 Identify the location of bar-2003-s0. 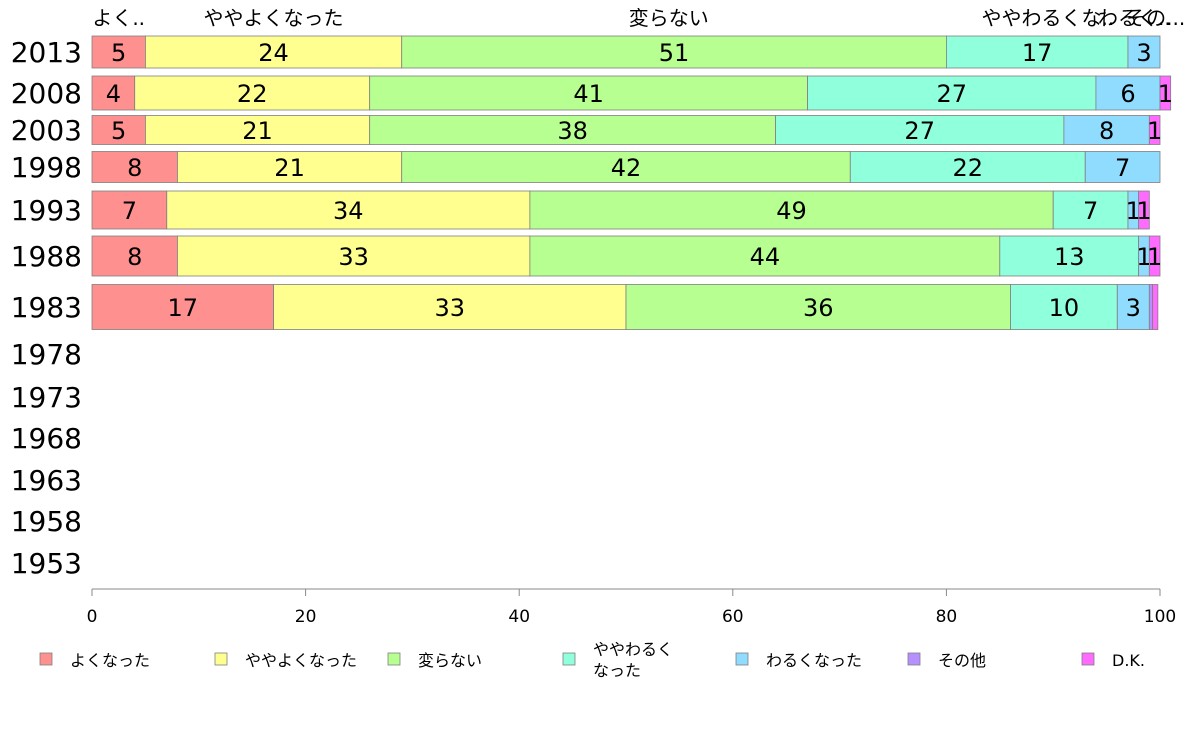
(118, 130).